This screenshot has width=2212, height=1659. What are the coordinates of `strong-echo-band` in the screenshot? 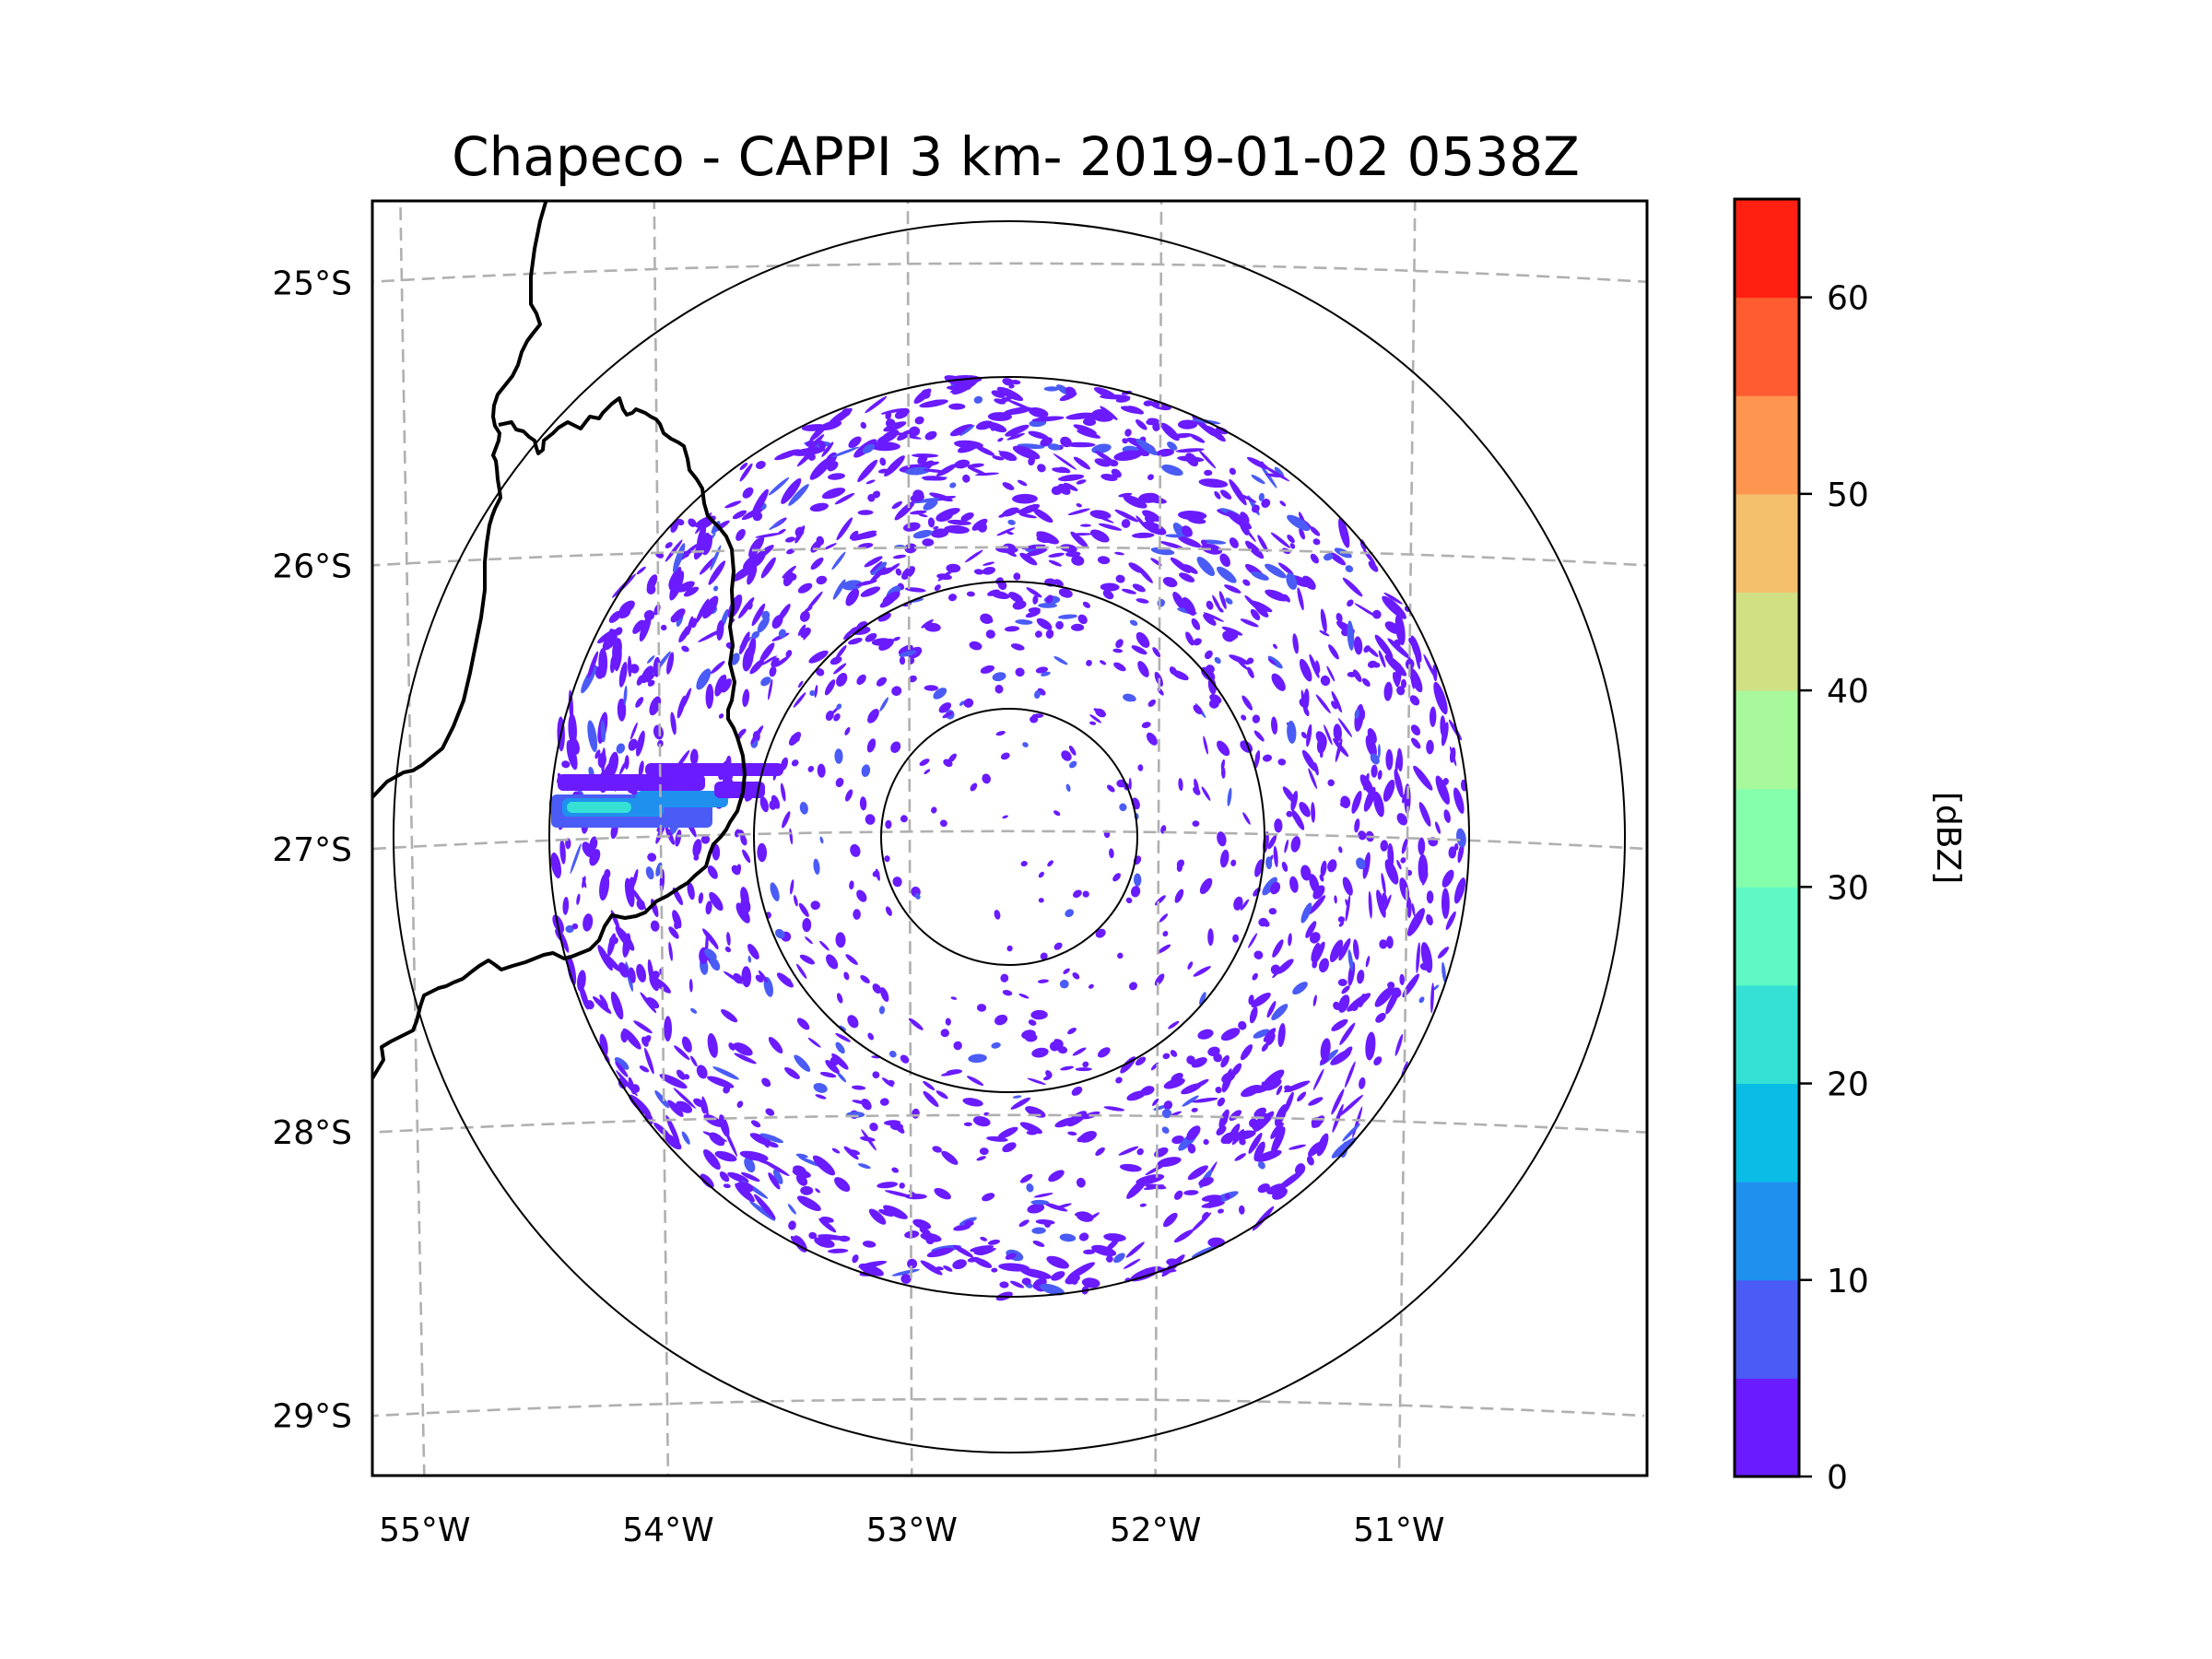 It's located at (682, 799).